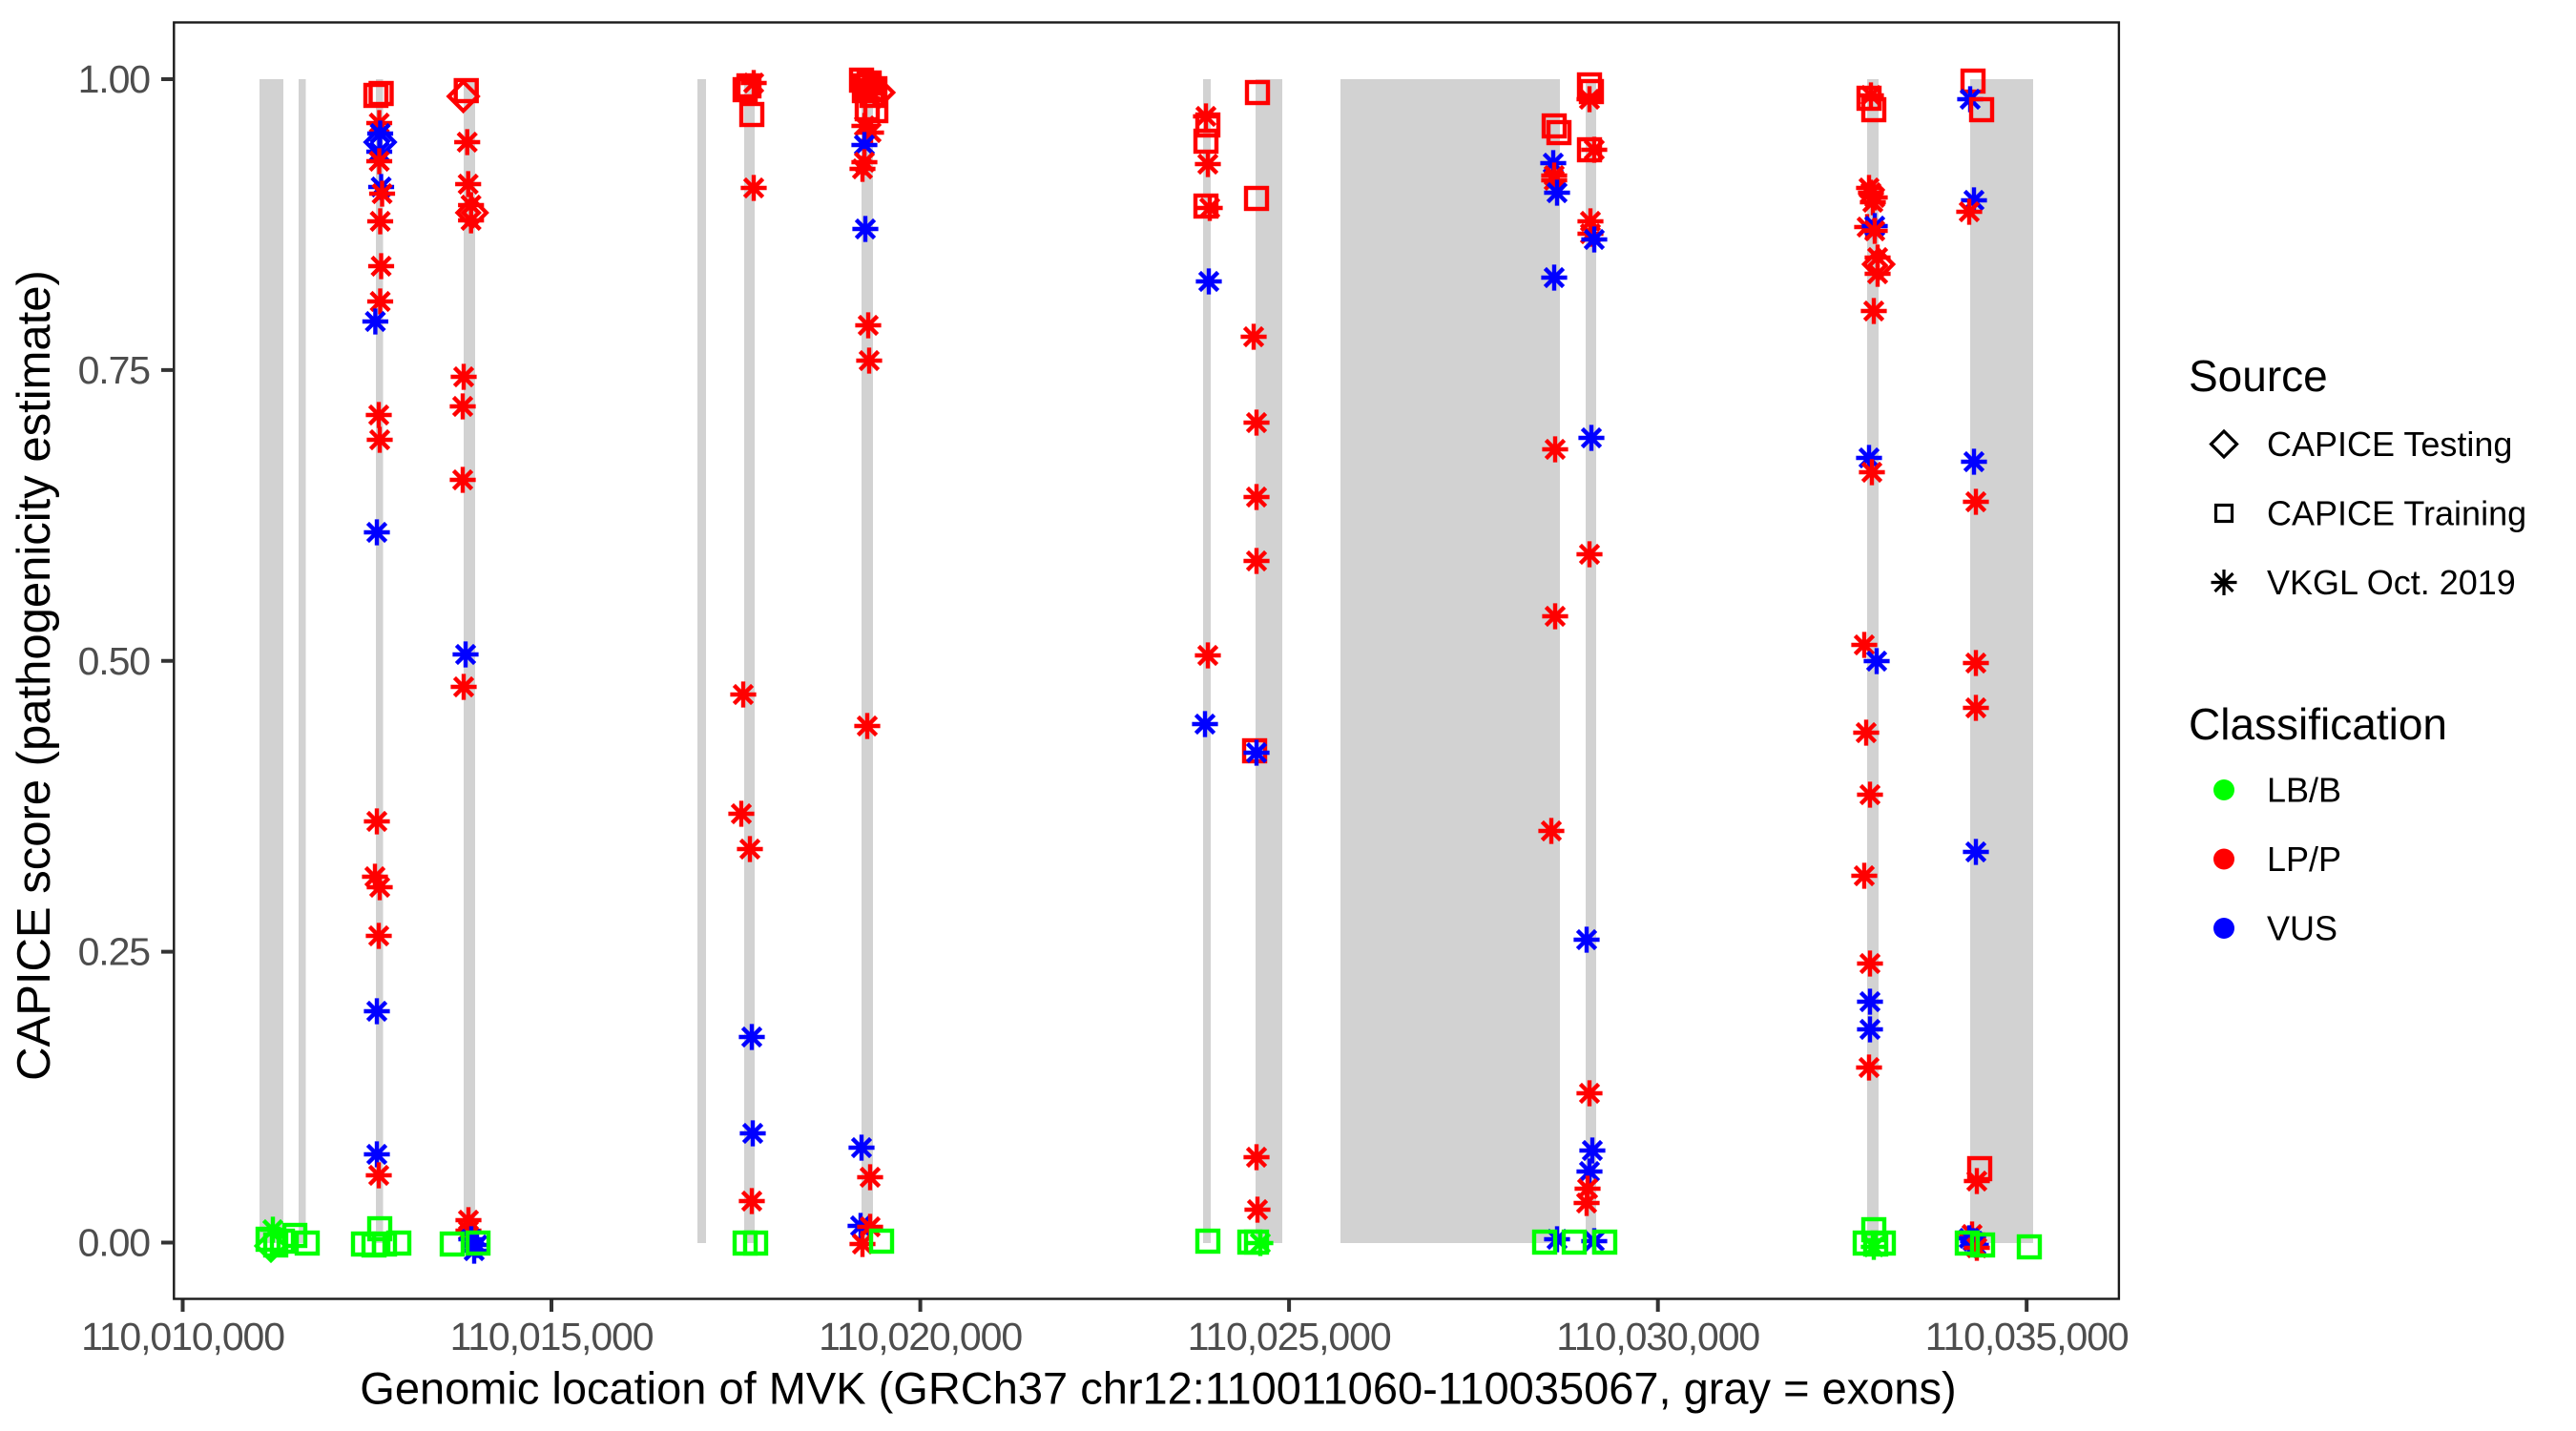  What do you see at coordinates (2304, 790) in the screenshot?
I see `svg-text: LB/B` at bounding box center [2304, 790].